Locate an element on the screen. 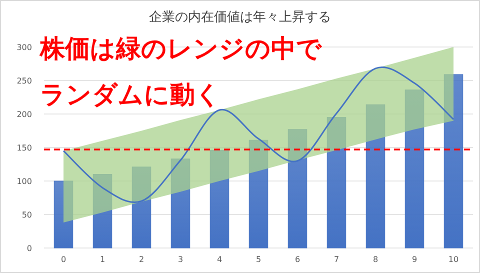  y-tick-label: 200 is located at coordinates (24, 114).